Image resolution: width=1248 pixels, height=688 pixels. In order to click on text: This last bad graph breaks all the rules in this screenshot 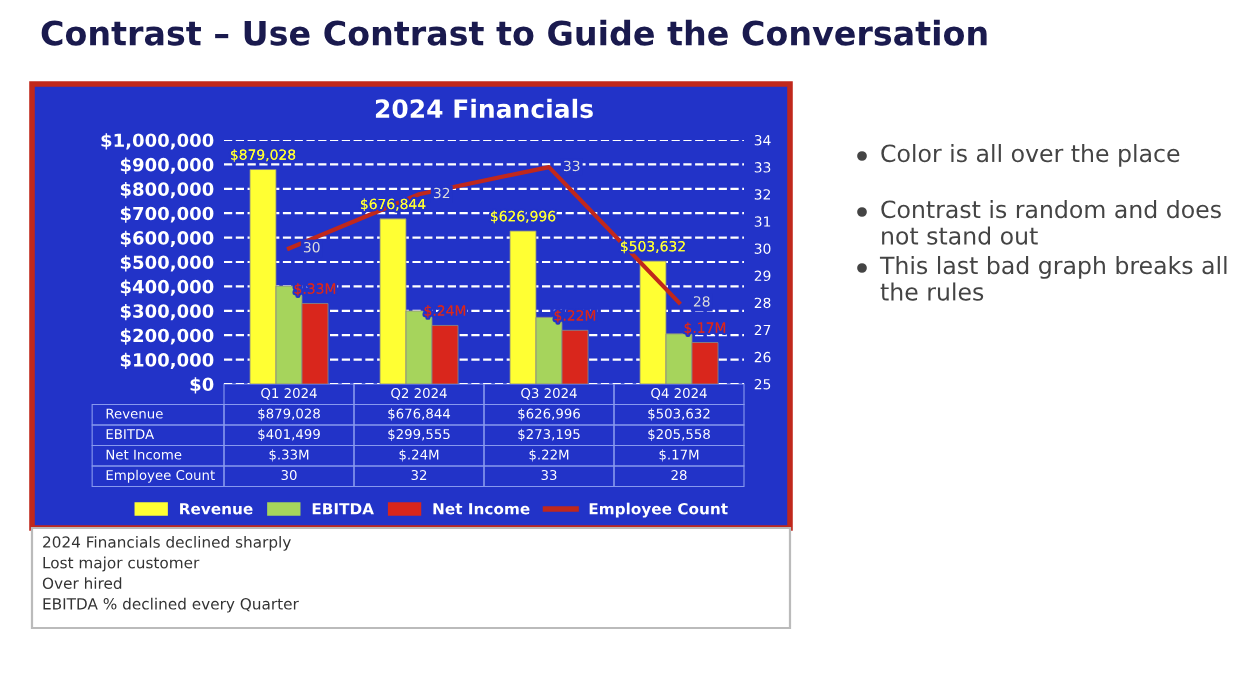, I will do `click(1053, 278)`.